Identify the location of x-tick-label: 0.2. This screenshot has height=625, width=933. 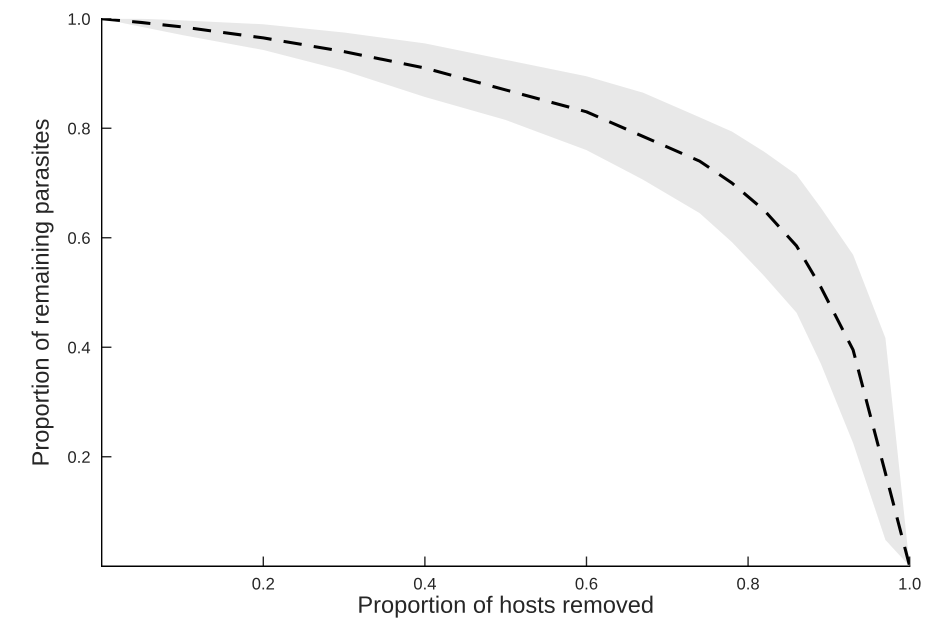
(263, 584).